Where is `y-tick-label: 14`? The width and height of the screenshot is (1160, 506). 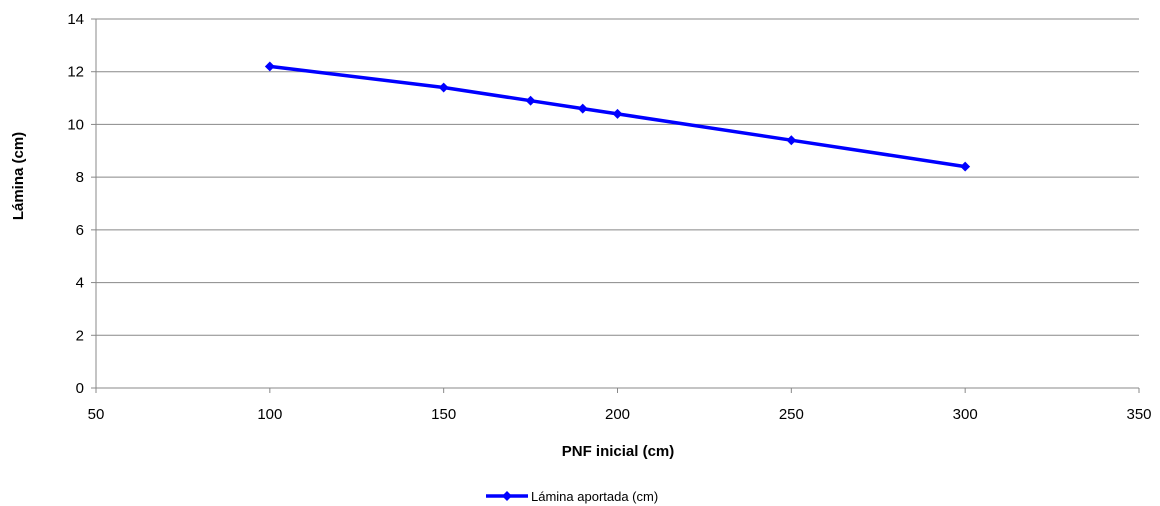
y-tick-label: 14 is located at coordinates (75, 19).